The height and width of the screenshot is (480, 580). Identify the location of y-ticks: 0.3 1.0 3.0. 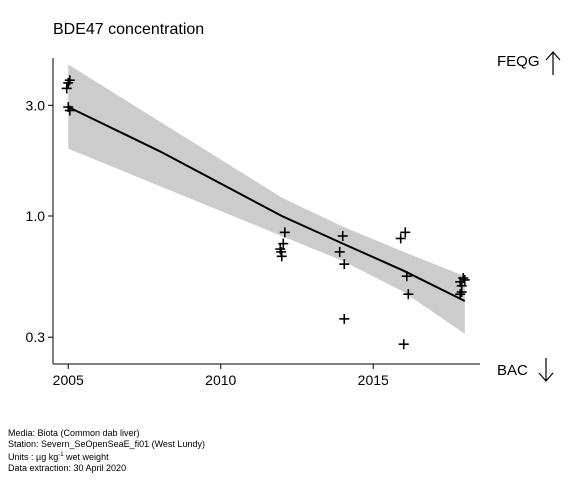
(39, 221).